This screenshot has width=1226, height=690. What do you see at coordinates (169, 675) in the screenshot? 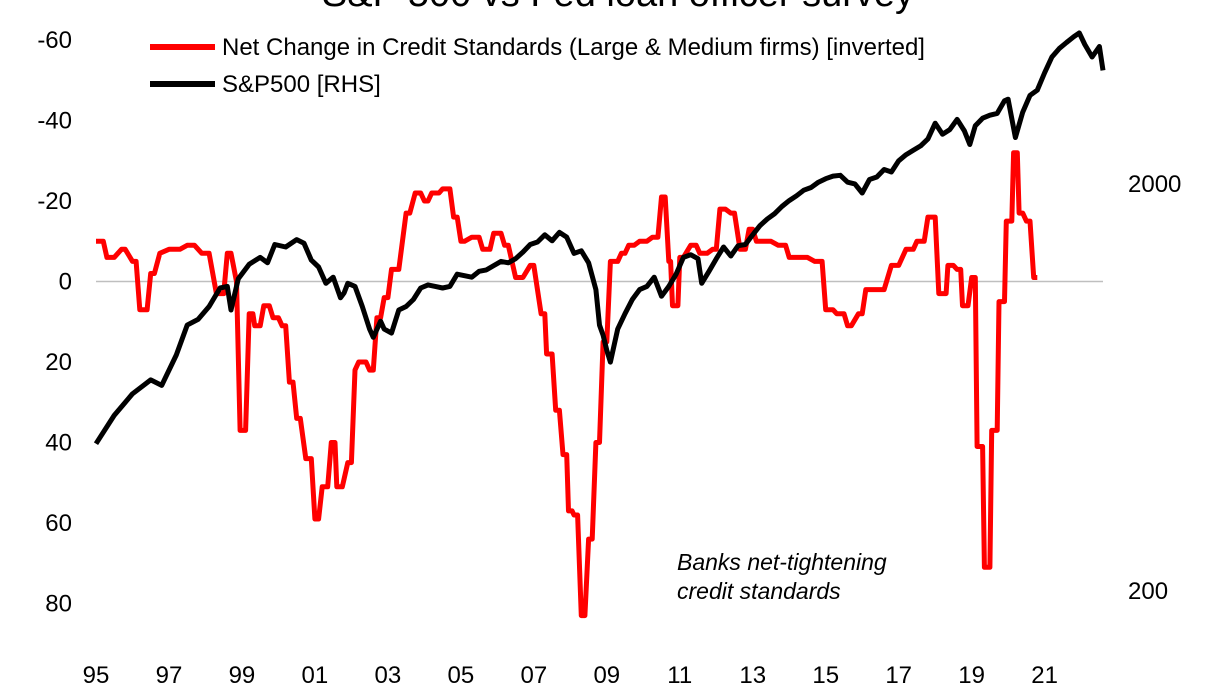
I see `x-axis-tick-label: 97` at bounding box center [169, 675].